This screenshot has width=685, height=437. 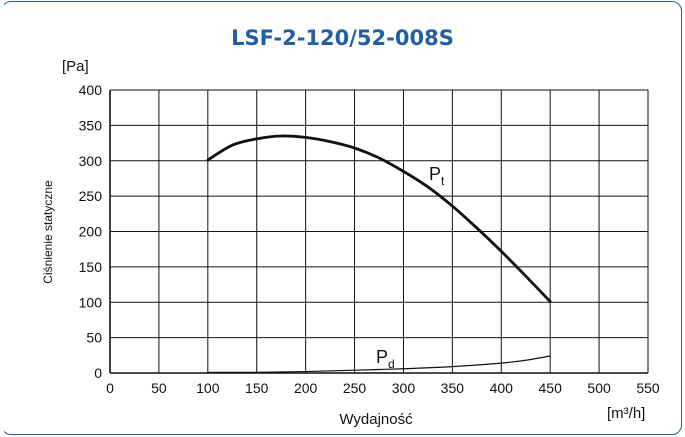 I want to click on y-tick-label: 50, so click(x=94, y=338).